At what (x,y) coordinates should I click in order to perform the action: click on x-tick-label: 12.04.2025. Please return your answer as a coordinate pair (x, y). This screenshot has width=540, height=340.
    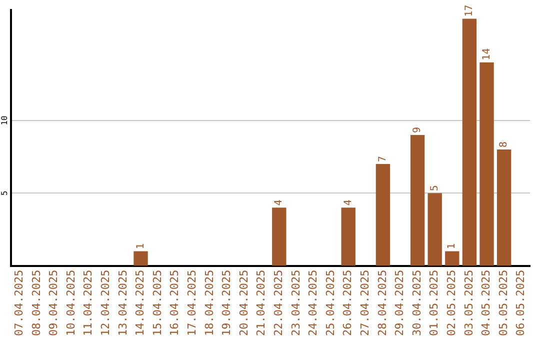
    Looking at the image, I should click on (105, 303).